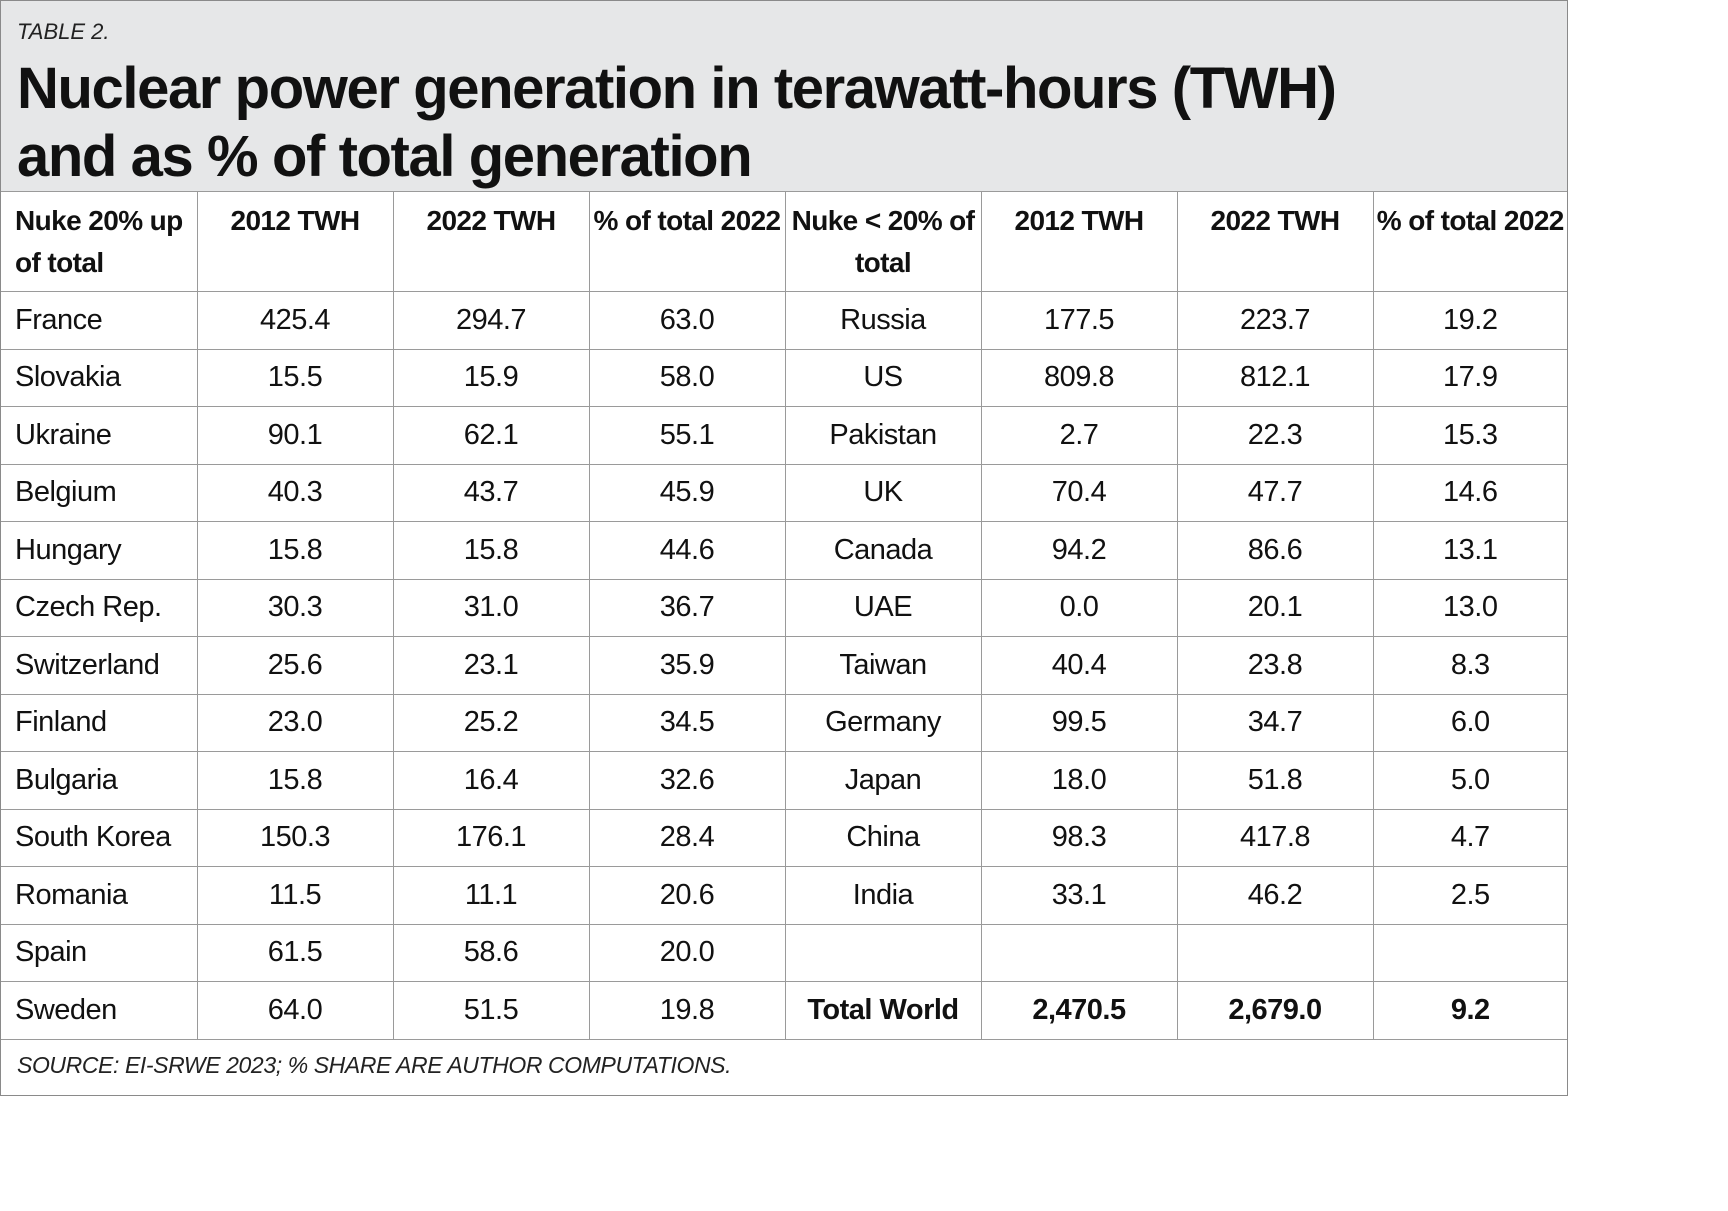  Describe the element at coordinates (1275, 377) in the screenshot. I see `right-2022-cell: 812.1` at that location.